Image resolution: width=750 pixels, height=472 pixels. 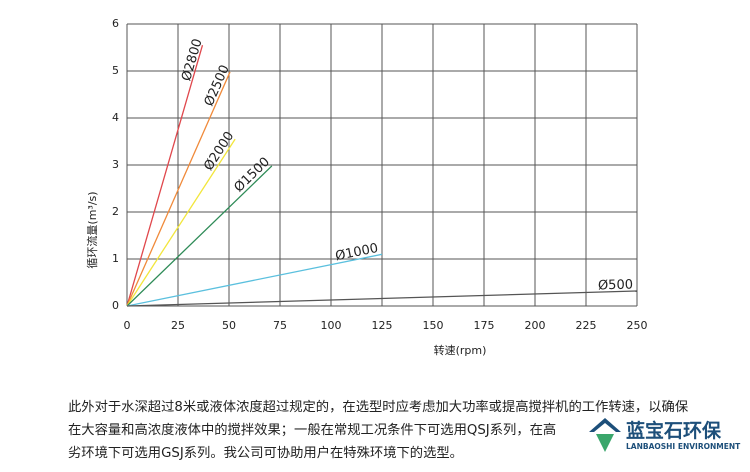 What do you see at coordinates (115, 211) in the screenshot?
I see `y-tick-label: 2` at bounding box center [115, 211].